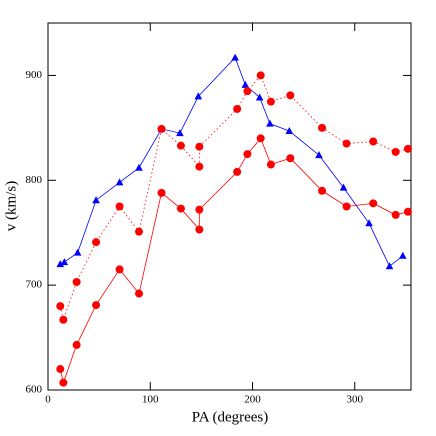  I want to click on x-tick-label: 0, so click(48, 400).